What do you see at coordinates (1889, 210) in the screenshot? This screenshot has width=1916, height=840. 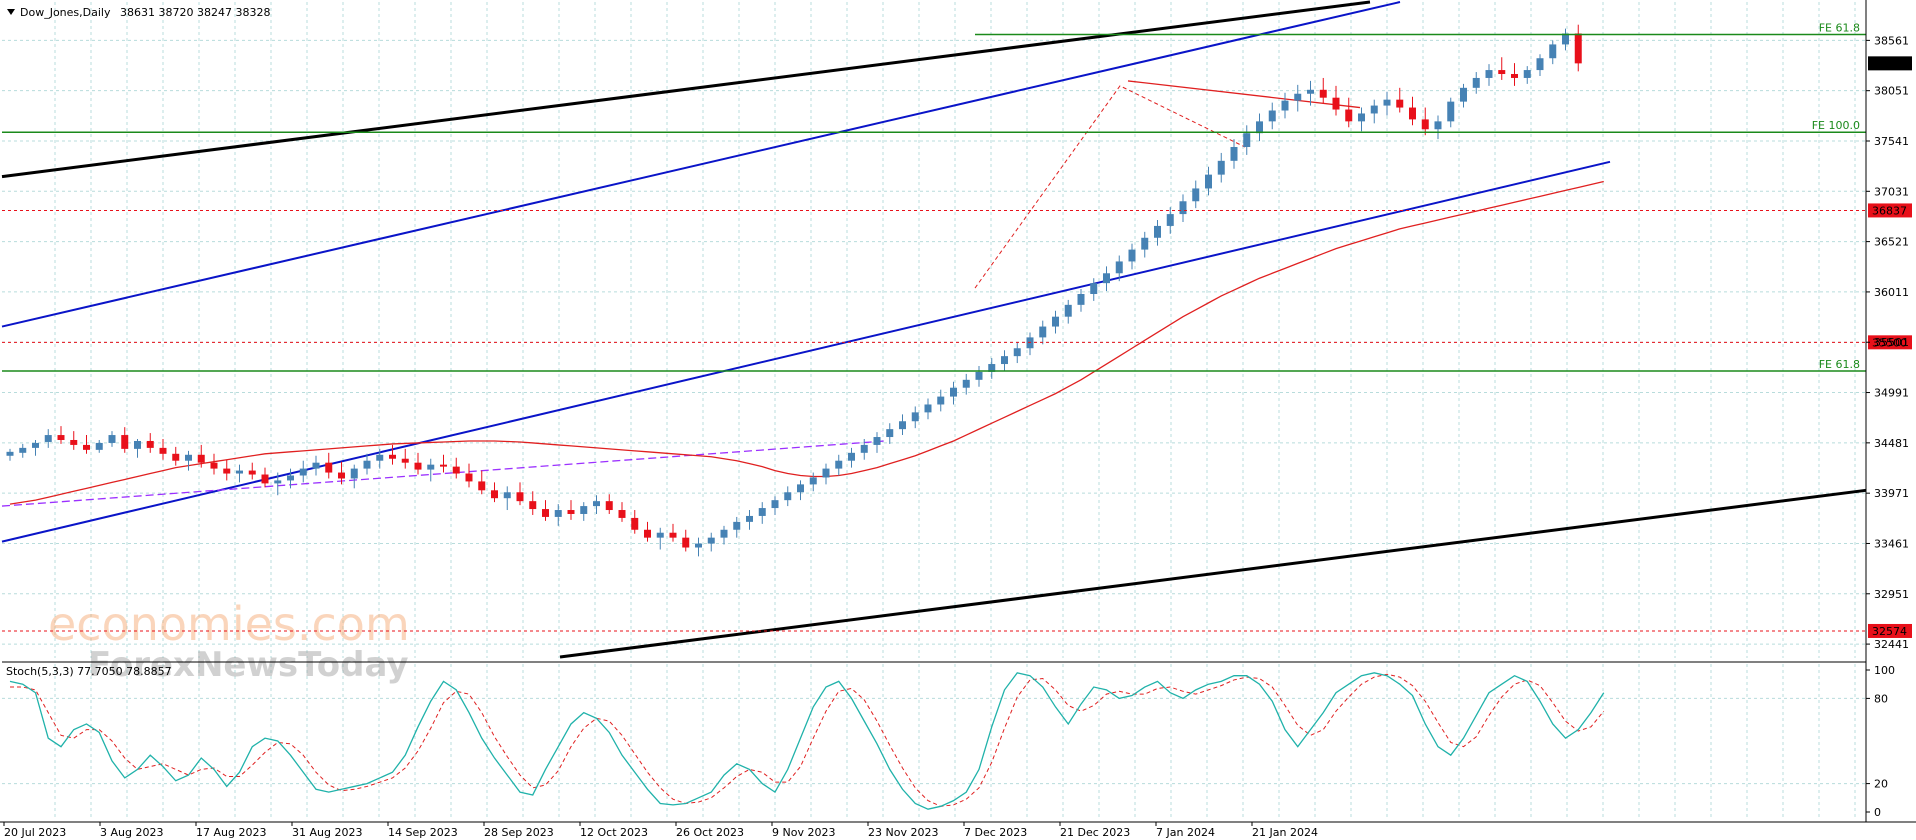 I see `level-36837-value: 36837` at bounding box center [1889, 210].